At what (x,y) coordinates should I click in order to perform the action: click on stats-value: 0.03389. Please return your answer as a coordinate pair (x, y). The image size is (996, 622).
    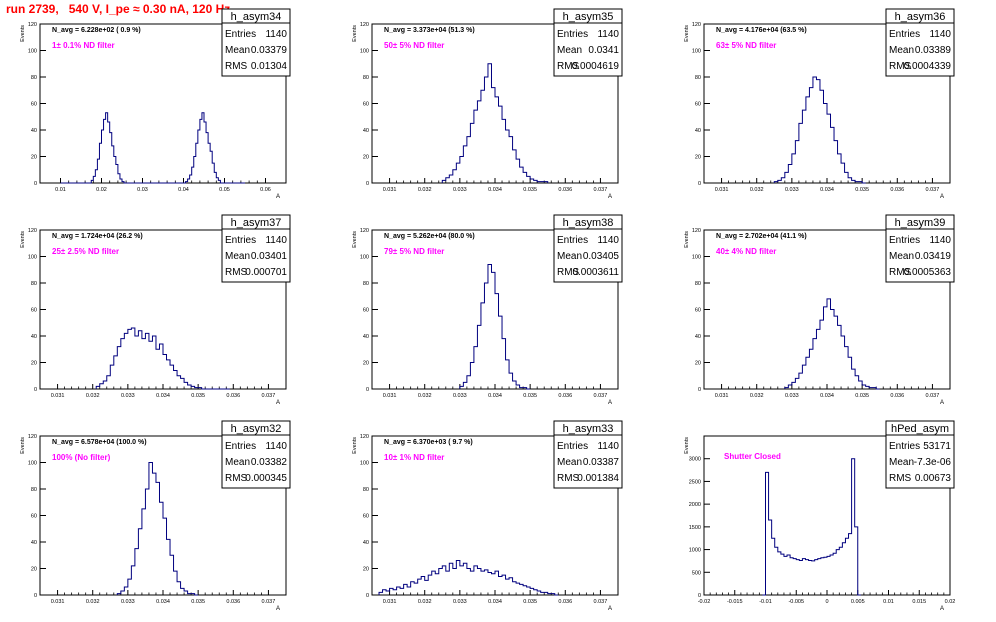
    Looking at the image, I should click on (933, 50).